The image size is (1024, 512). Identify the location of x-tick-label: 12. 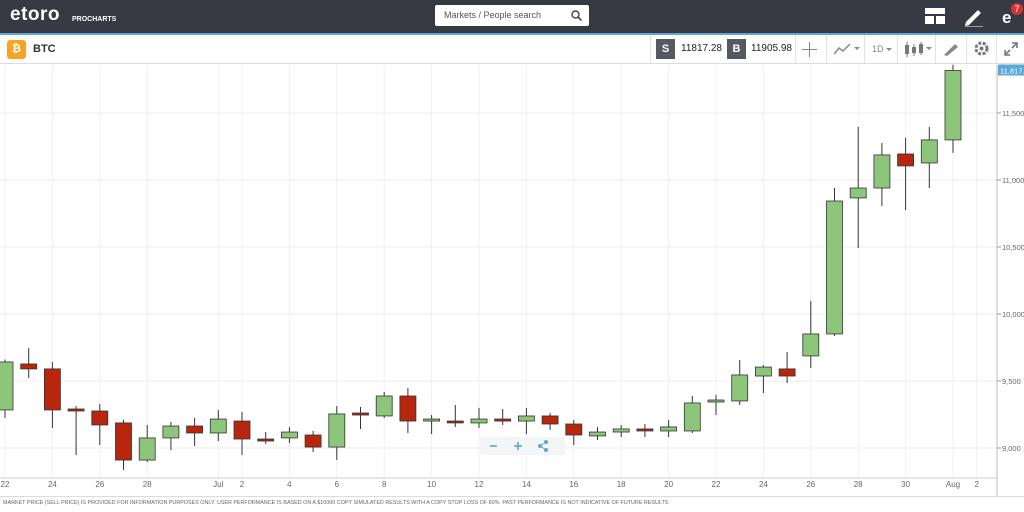
(479, 484).